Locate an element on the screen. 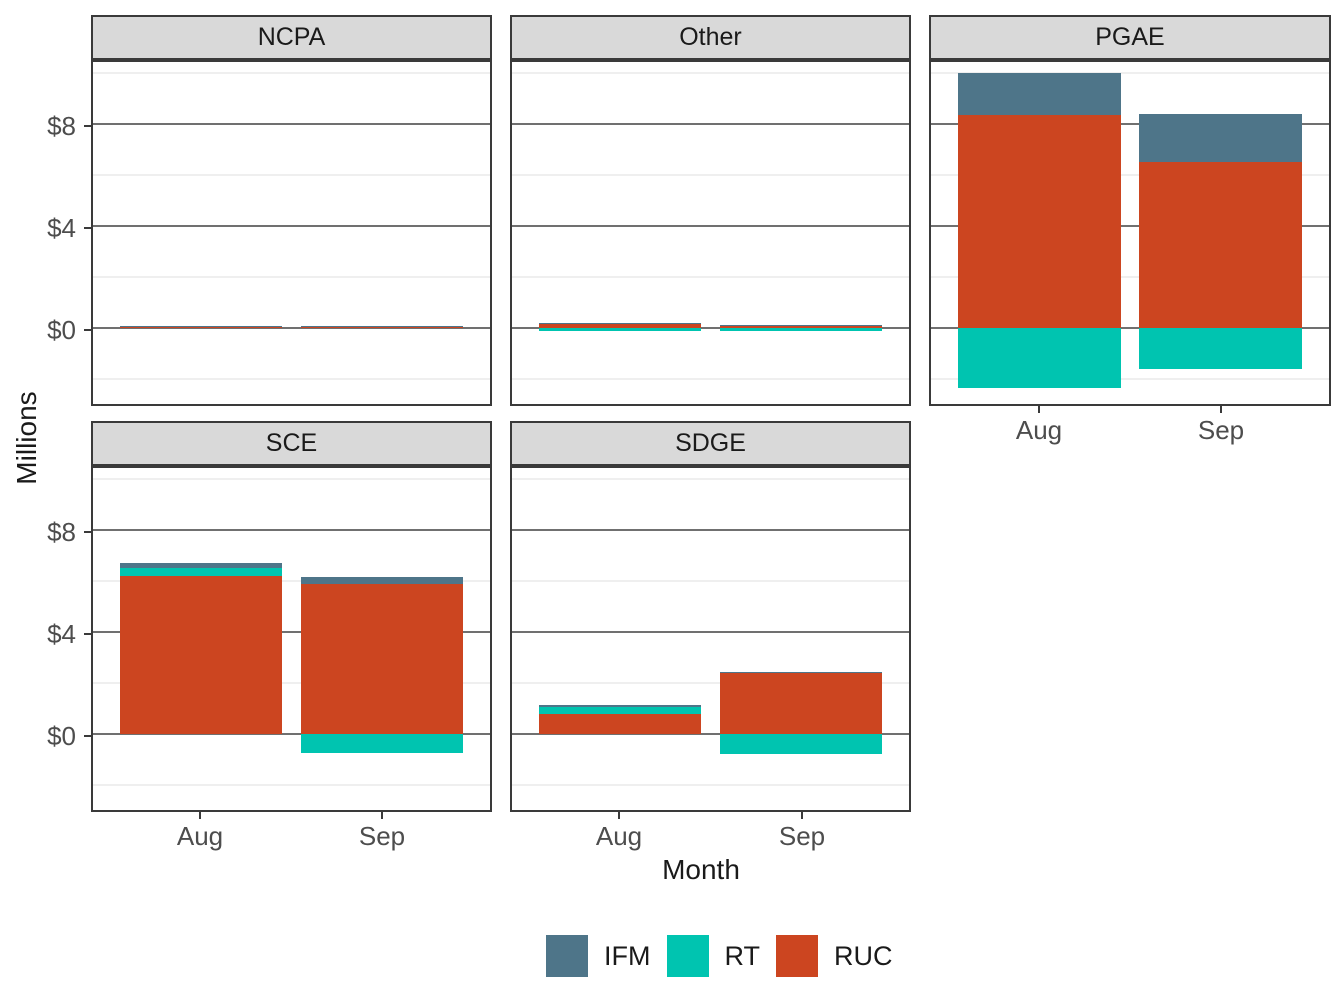 The height and width of the screenshot is (1008, 1344). legend-label: RT is located at coordinates (742, 955).